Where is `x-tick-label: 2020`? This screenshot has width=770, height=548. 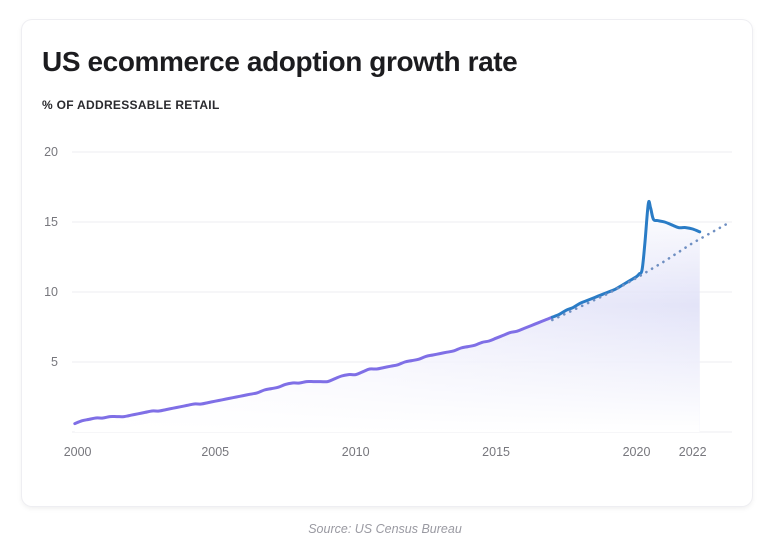
x-tick-label: 2020 is located at coordinates (637, 452).